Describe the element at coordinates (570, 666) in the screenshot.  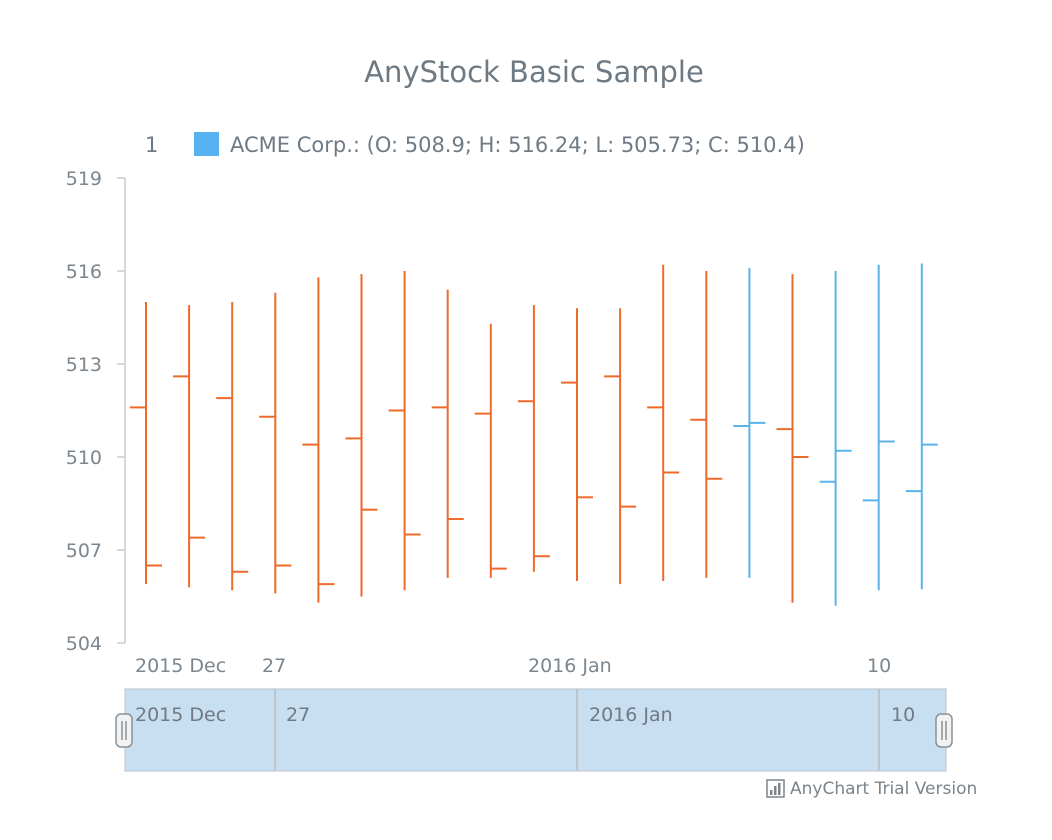
I see `x-axis-label: 2016 Jan` at that location.